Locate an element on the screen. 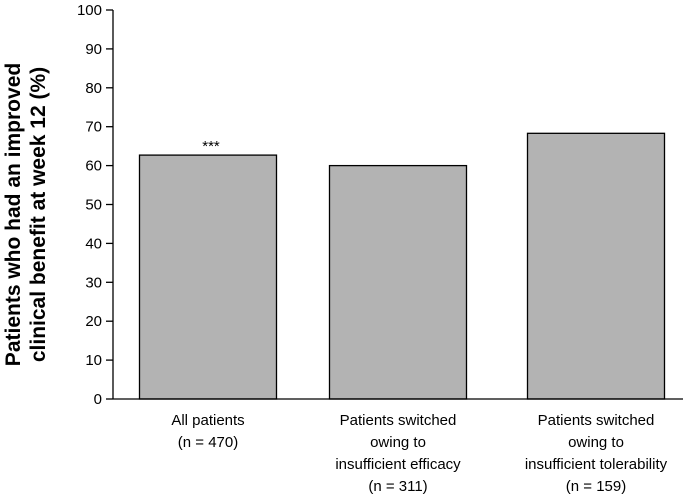 The width and height of the screenshot is (685, 502). y-tick-label: 20 is located at coordinates (93, 321).